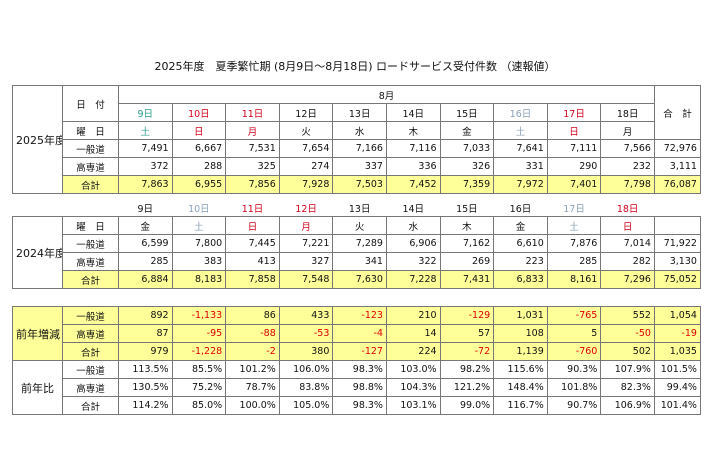  What do you see at coordinates (359, 184) in the screenshot?
I see `value-cell: 7,503` at bounding box center [359, 184].